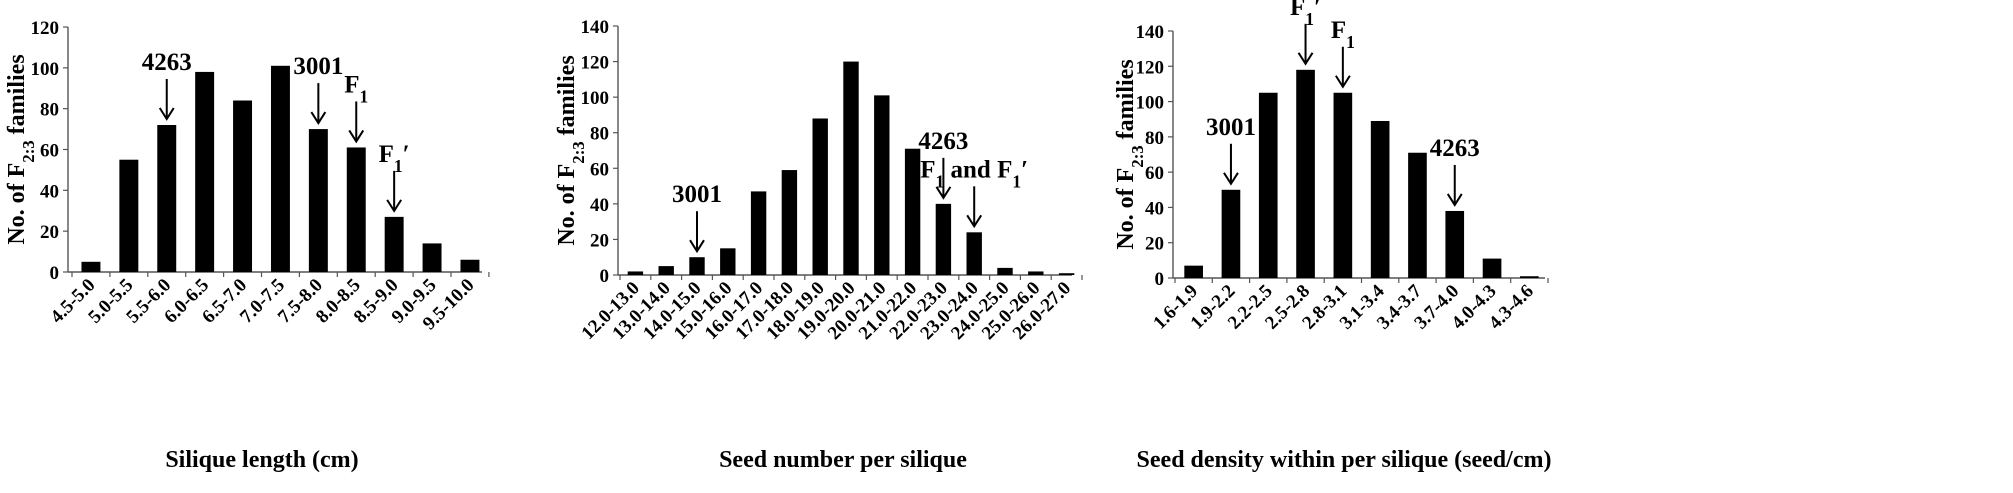  I want to click on bar-8.5-9.0, so click(394, 244).